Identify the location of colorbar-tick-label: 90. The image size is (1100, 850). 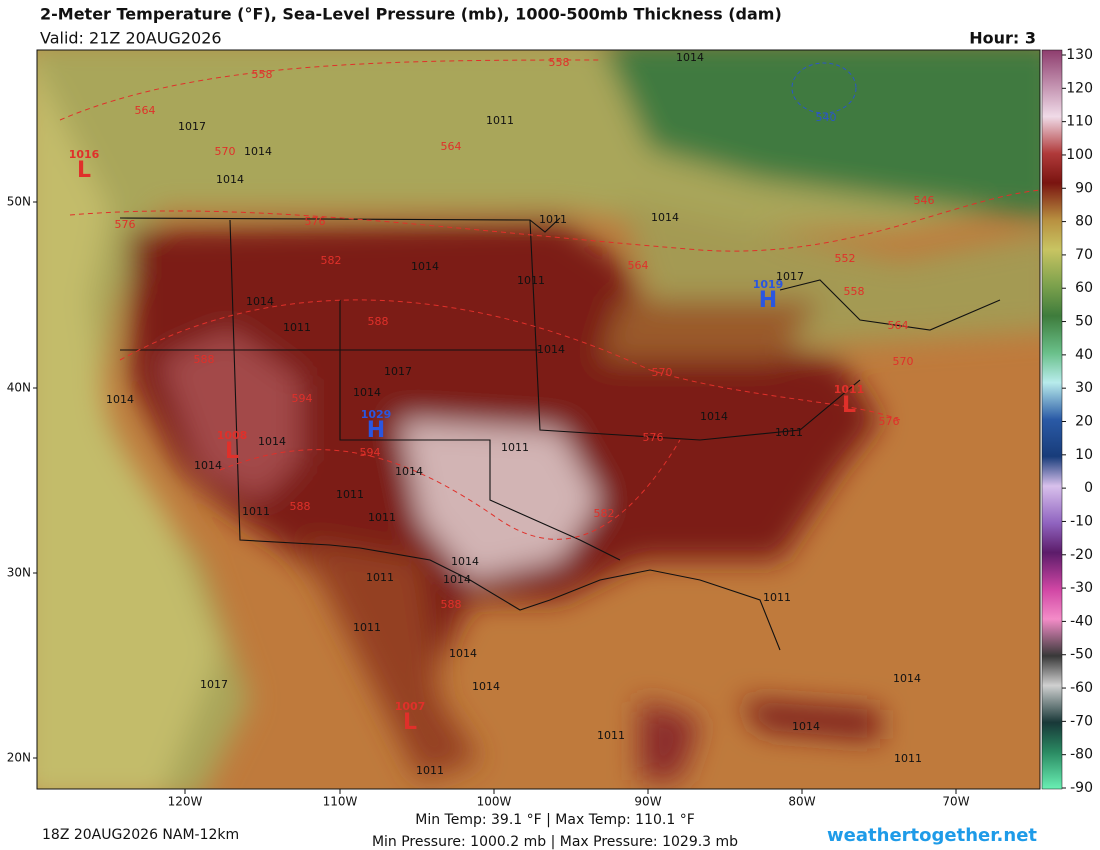
(1084, 188).